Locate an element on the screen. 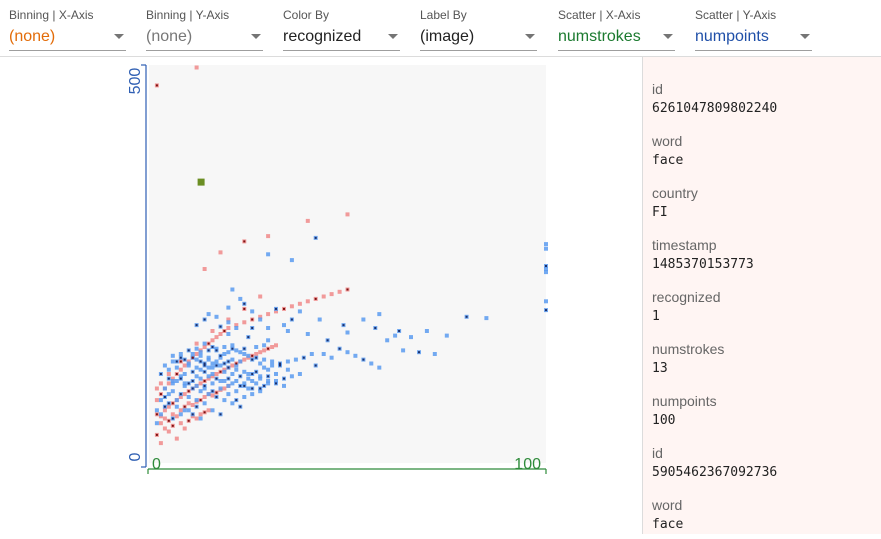 This screenshot has width=881, height=539. dropdown-select: (image) is located at coordinates (478, 37).